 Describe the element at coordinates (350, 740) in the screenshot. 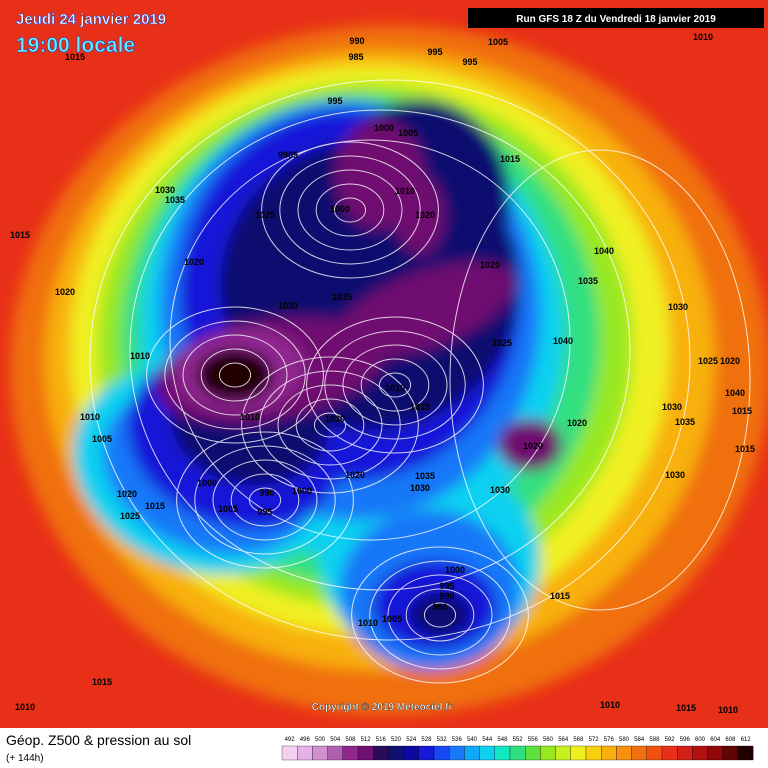

I see `scale-label: 508` at that location.